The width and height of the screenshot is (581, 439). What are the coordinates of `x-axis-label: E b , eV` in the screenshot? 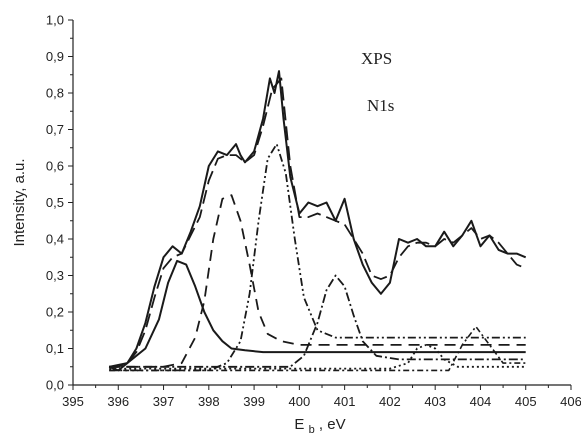 It's located at (319, 426).